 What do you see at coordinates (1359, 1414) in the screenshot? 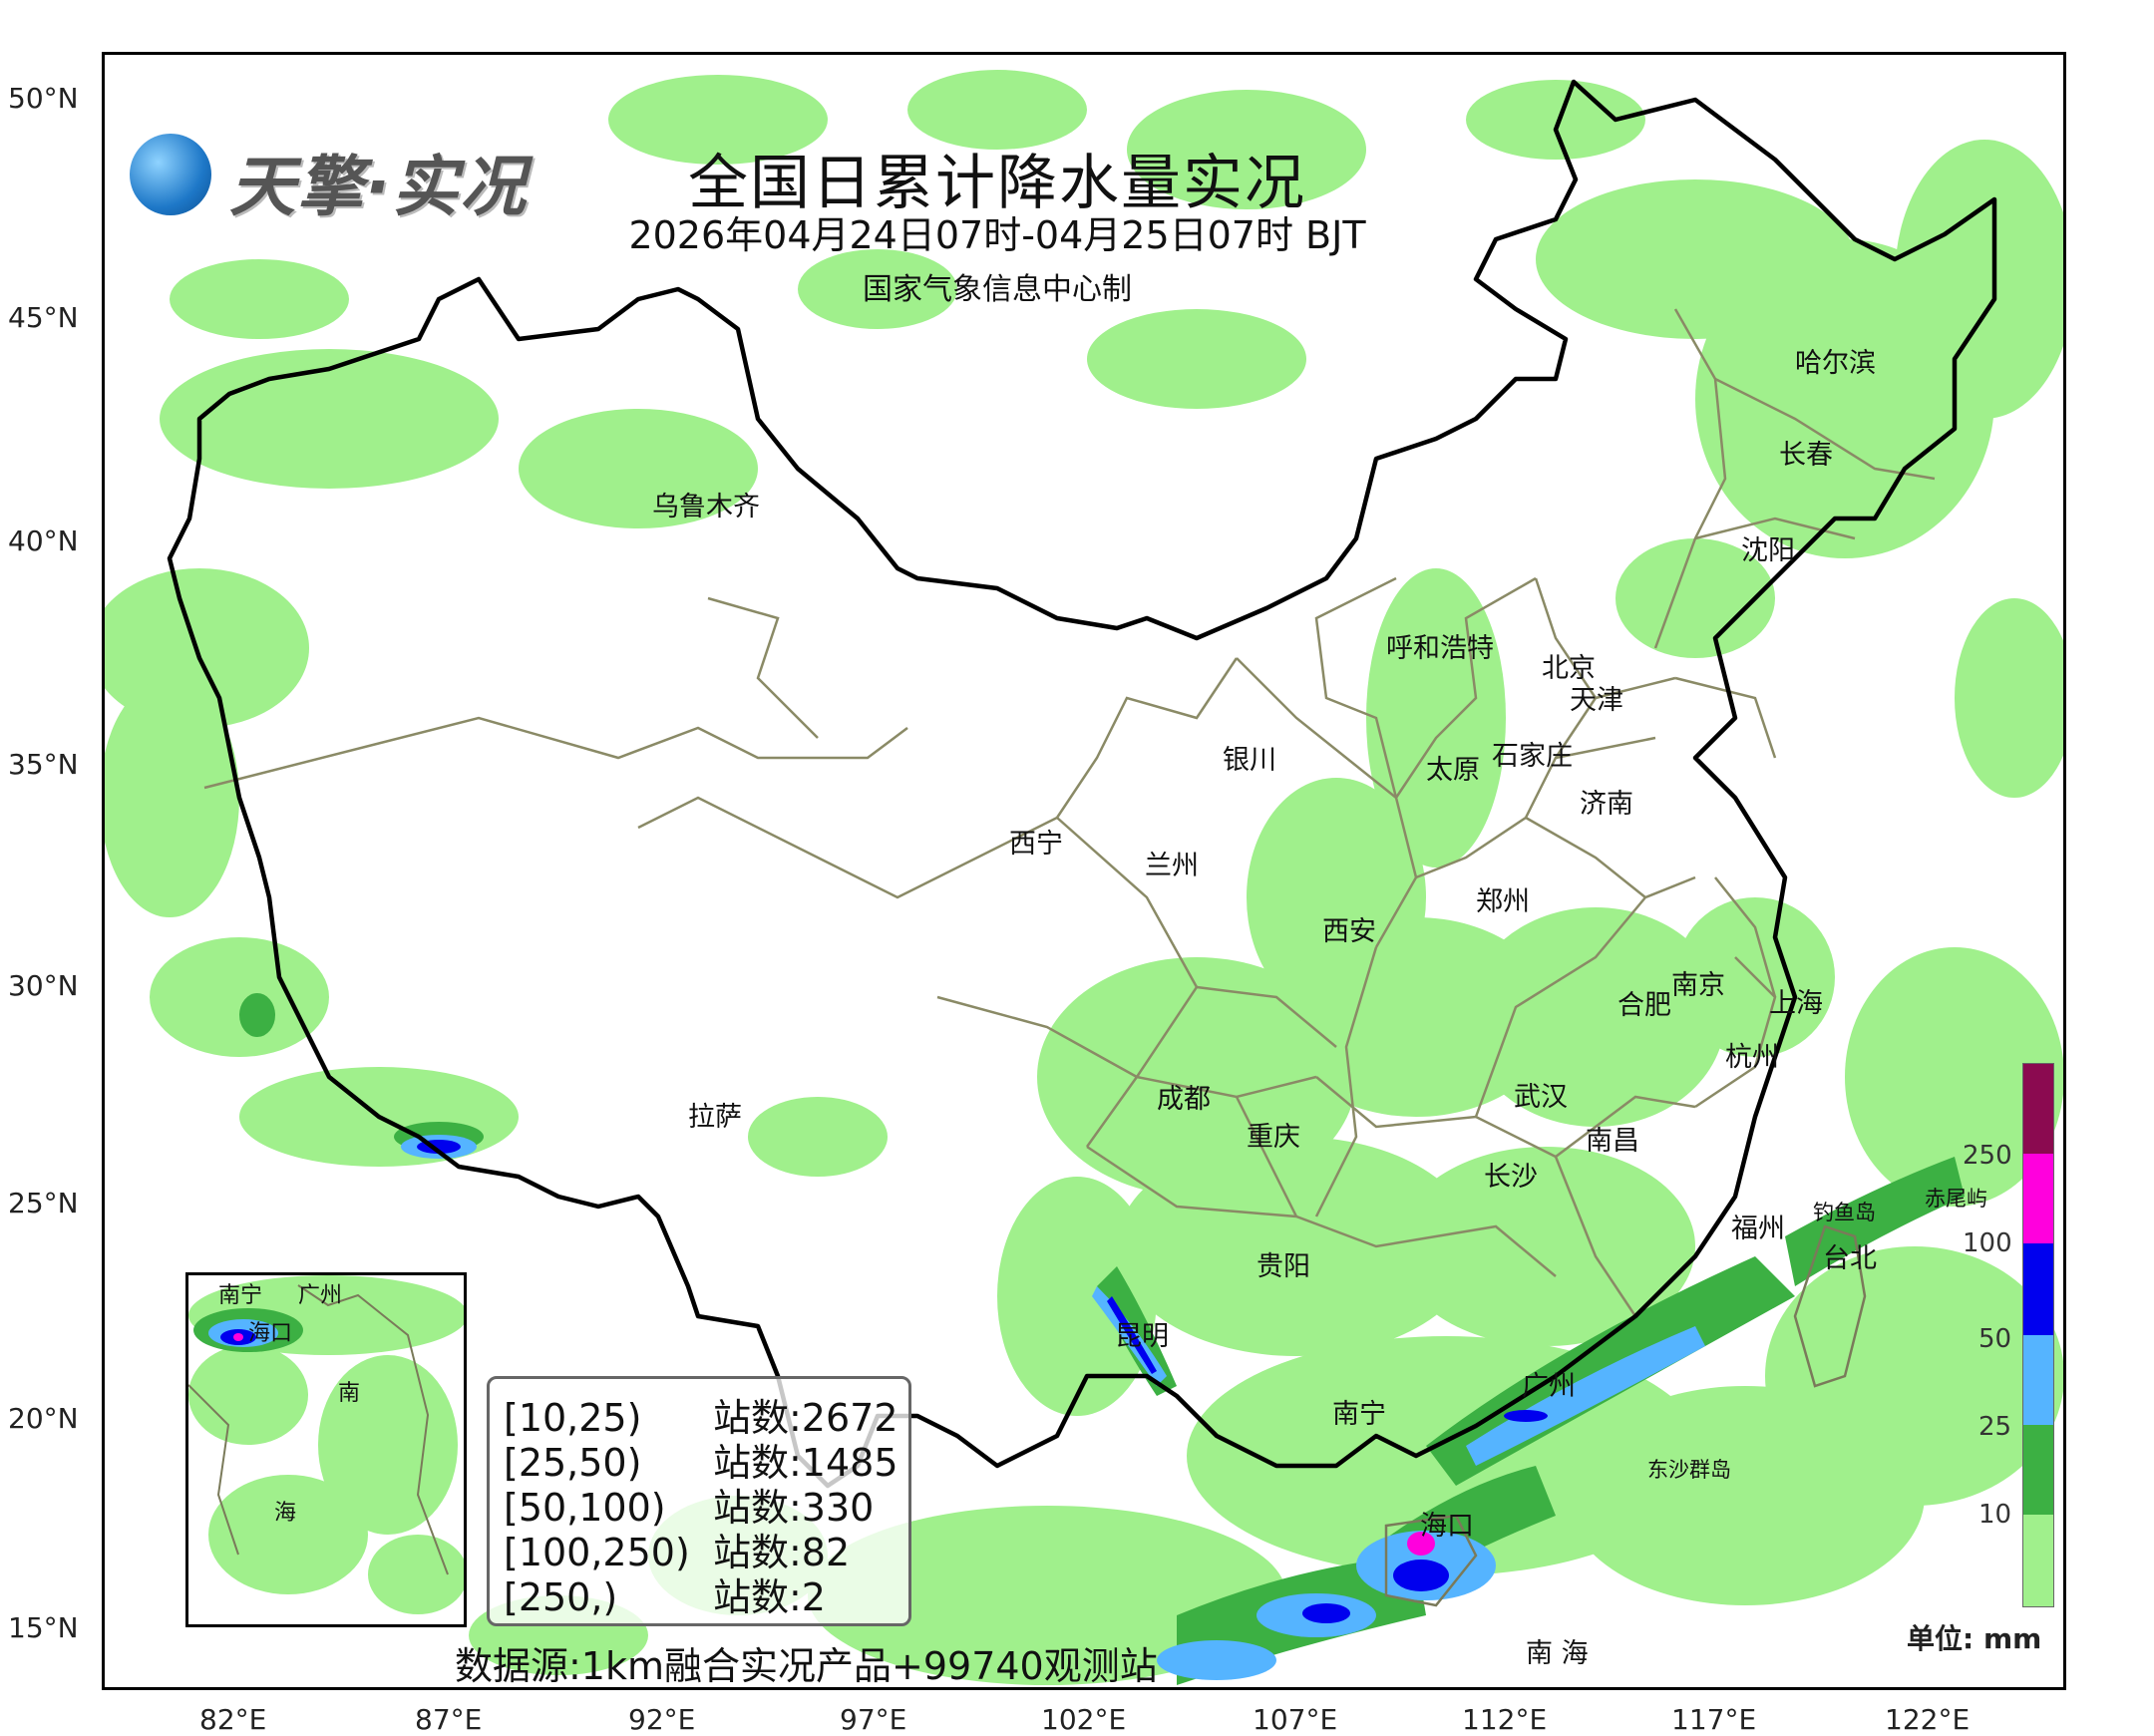
I see `city-label: 南宁` at bounding box center [1359, 1414].